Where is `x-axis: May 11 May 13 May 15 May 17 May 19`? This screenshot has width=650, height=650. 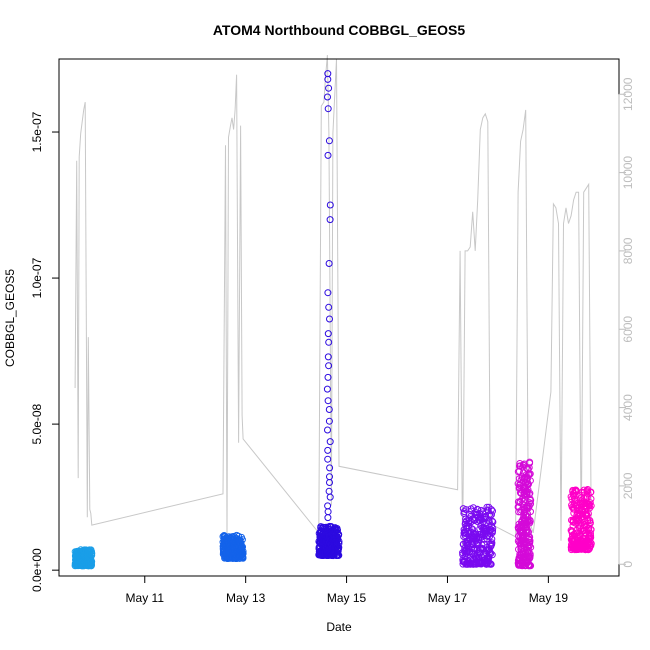 x-axis: May 11 May 13 May 15 May 17 May 19 is located at coordinates (347, 590).